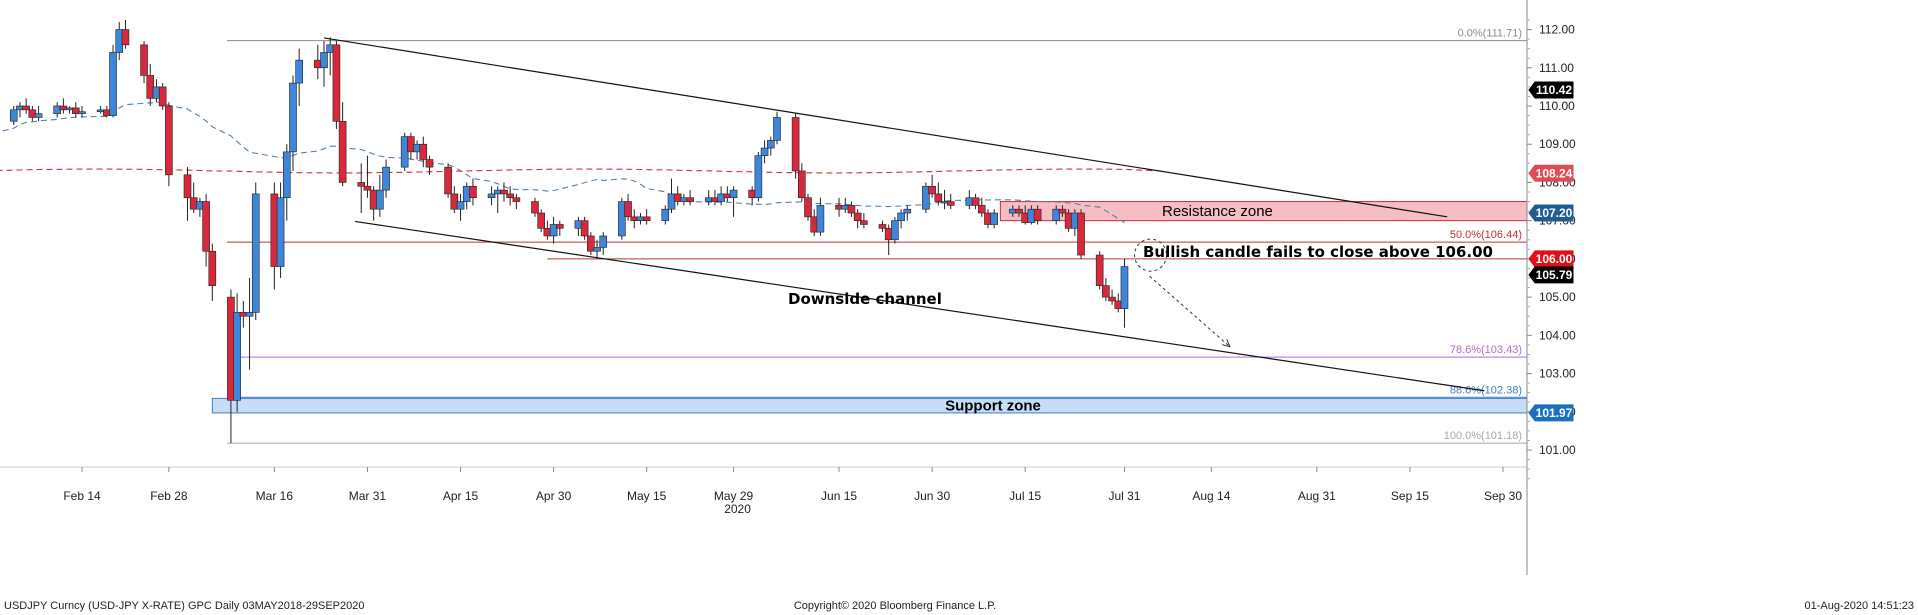  Describe the element at coordinates (82, 496) in the screenshot. I see `x-tick-label: Feb 14` at that location.